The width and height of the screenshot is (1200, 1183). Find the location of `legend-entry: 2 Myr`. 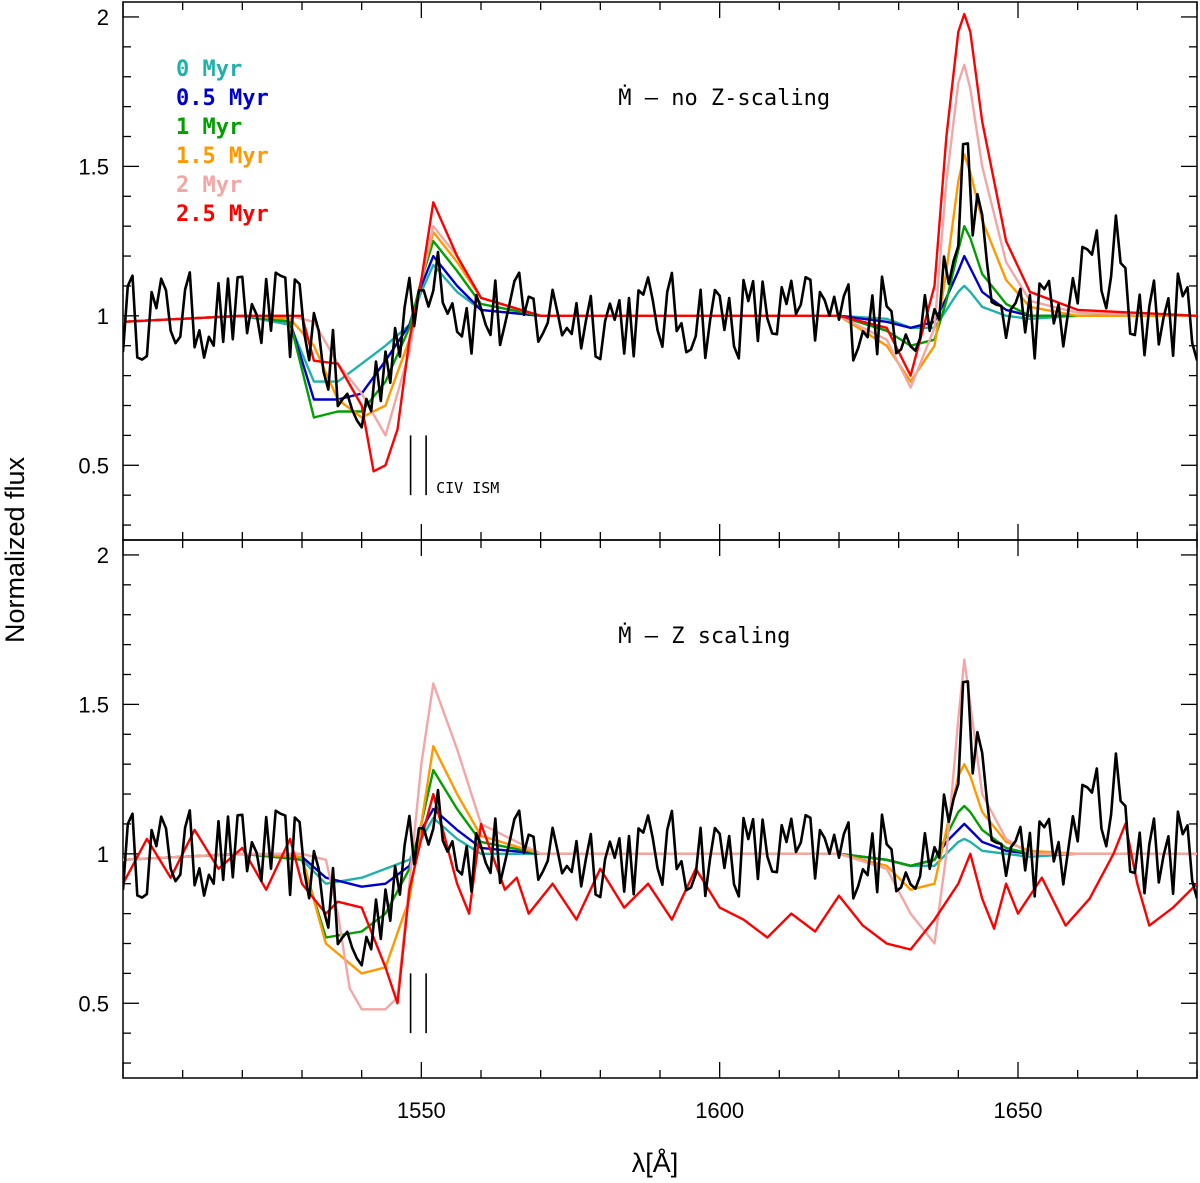

legend-entry: 2 Myr is located at coordinates (209, 185).